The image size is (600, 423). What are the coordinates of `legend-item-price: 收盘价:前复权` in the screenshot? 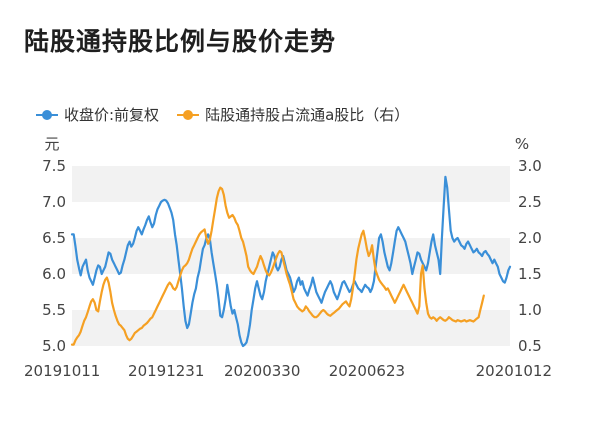 It's located at (97, 114).